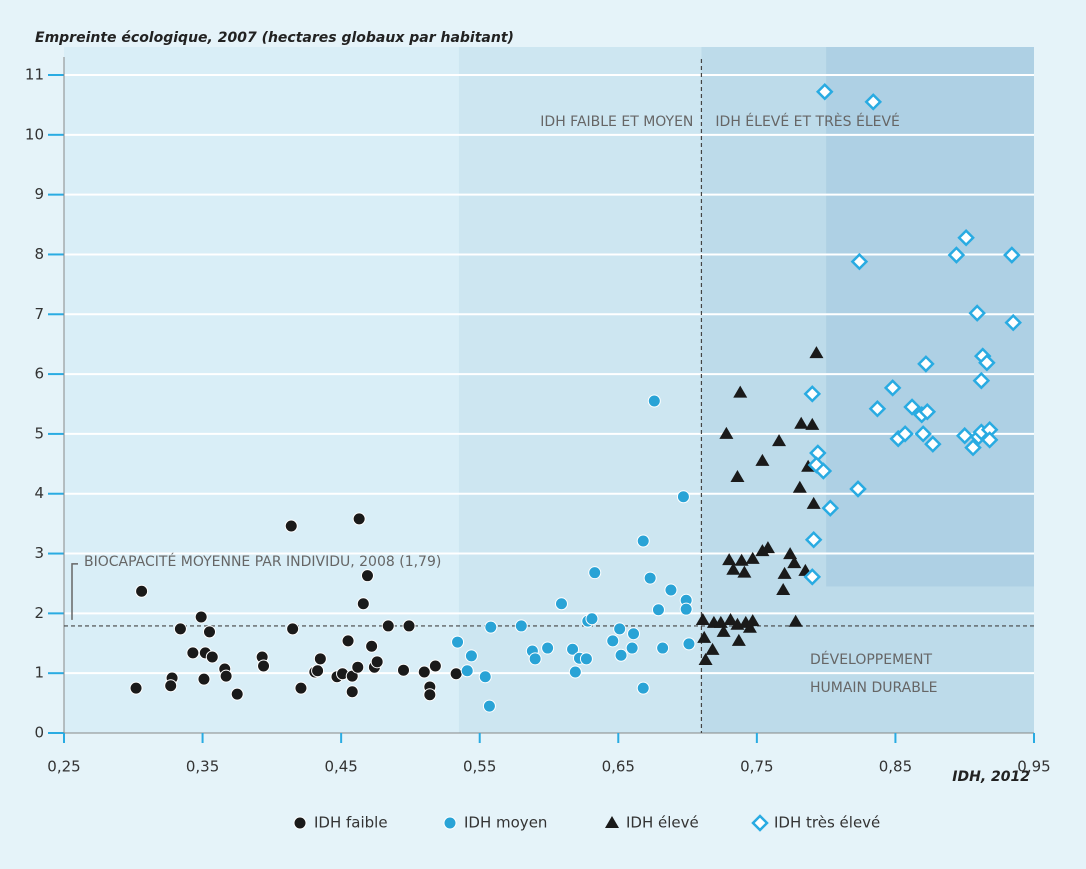  Describe the element at coordinates (616, 122) in the screenshot. I see `annotation: IDH FAIBLE ET MOYEN` at that location.